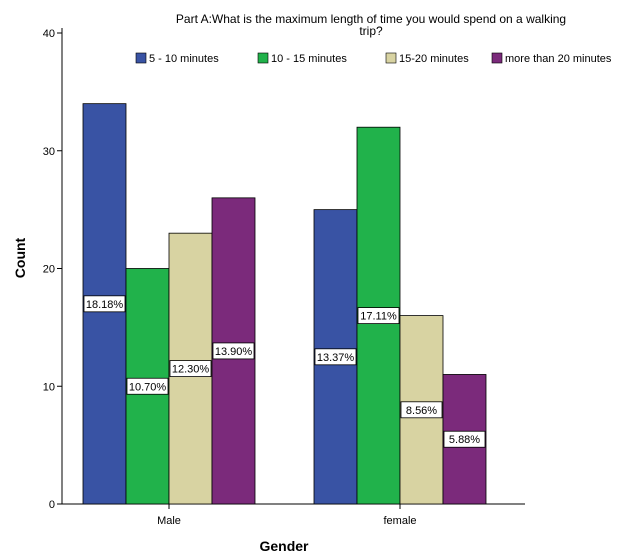 The height and width of the screenshot is (556, 622). I want to click on data-label: 10.70%, so click(147, 386).